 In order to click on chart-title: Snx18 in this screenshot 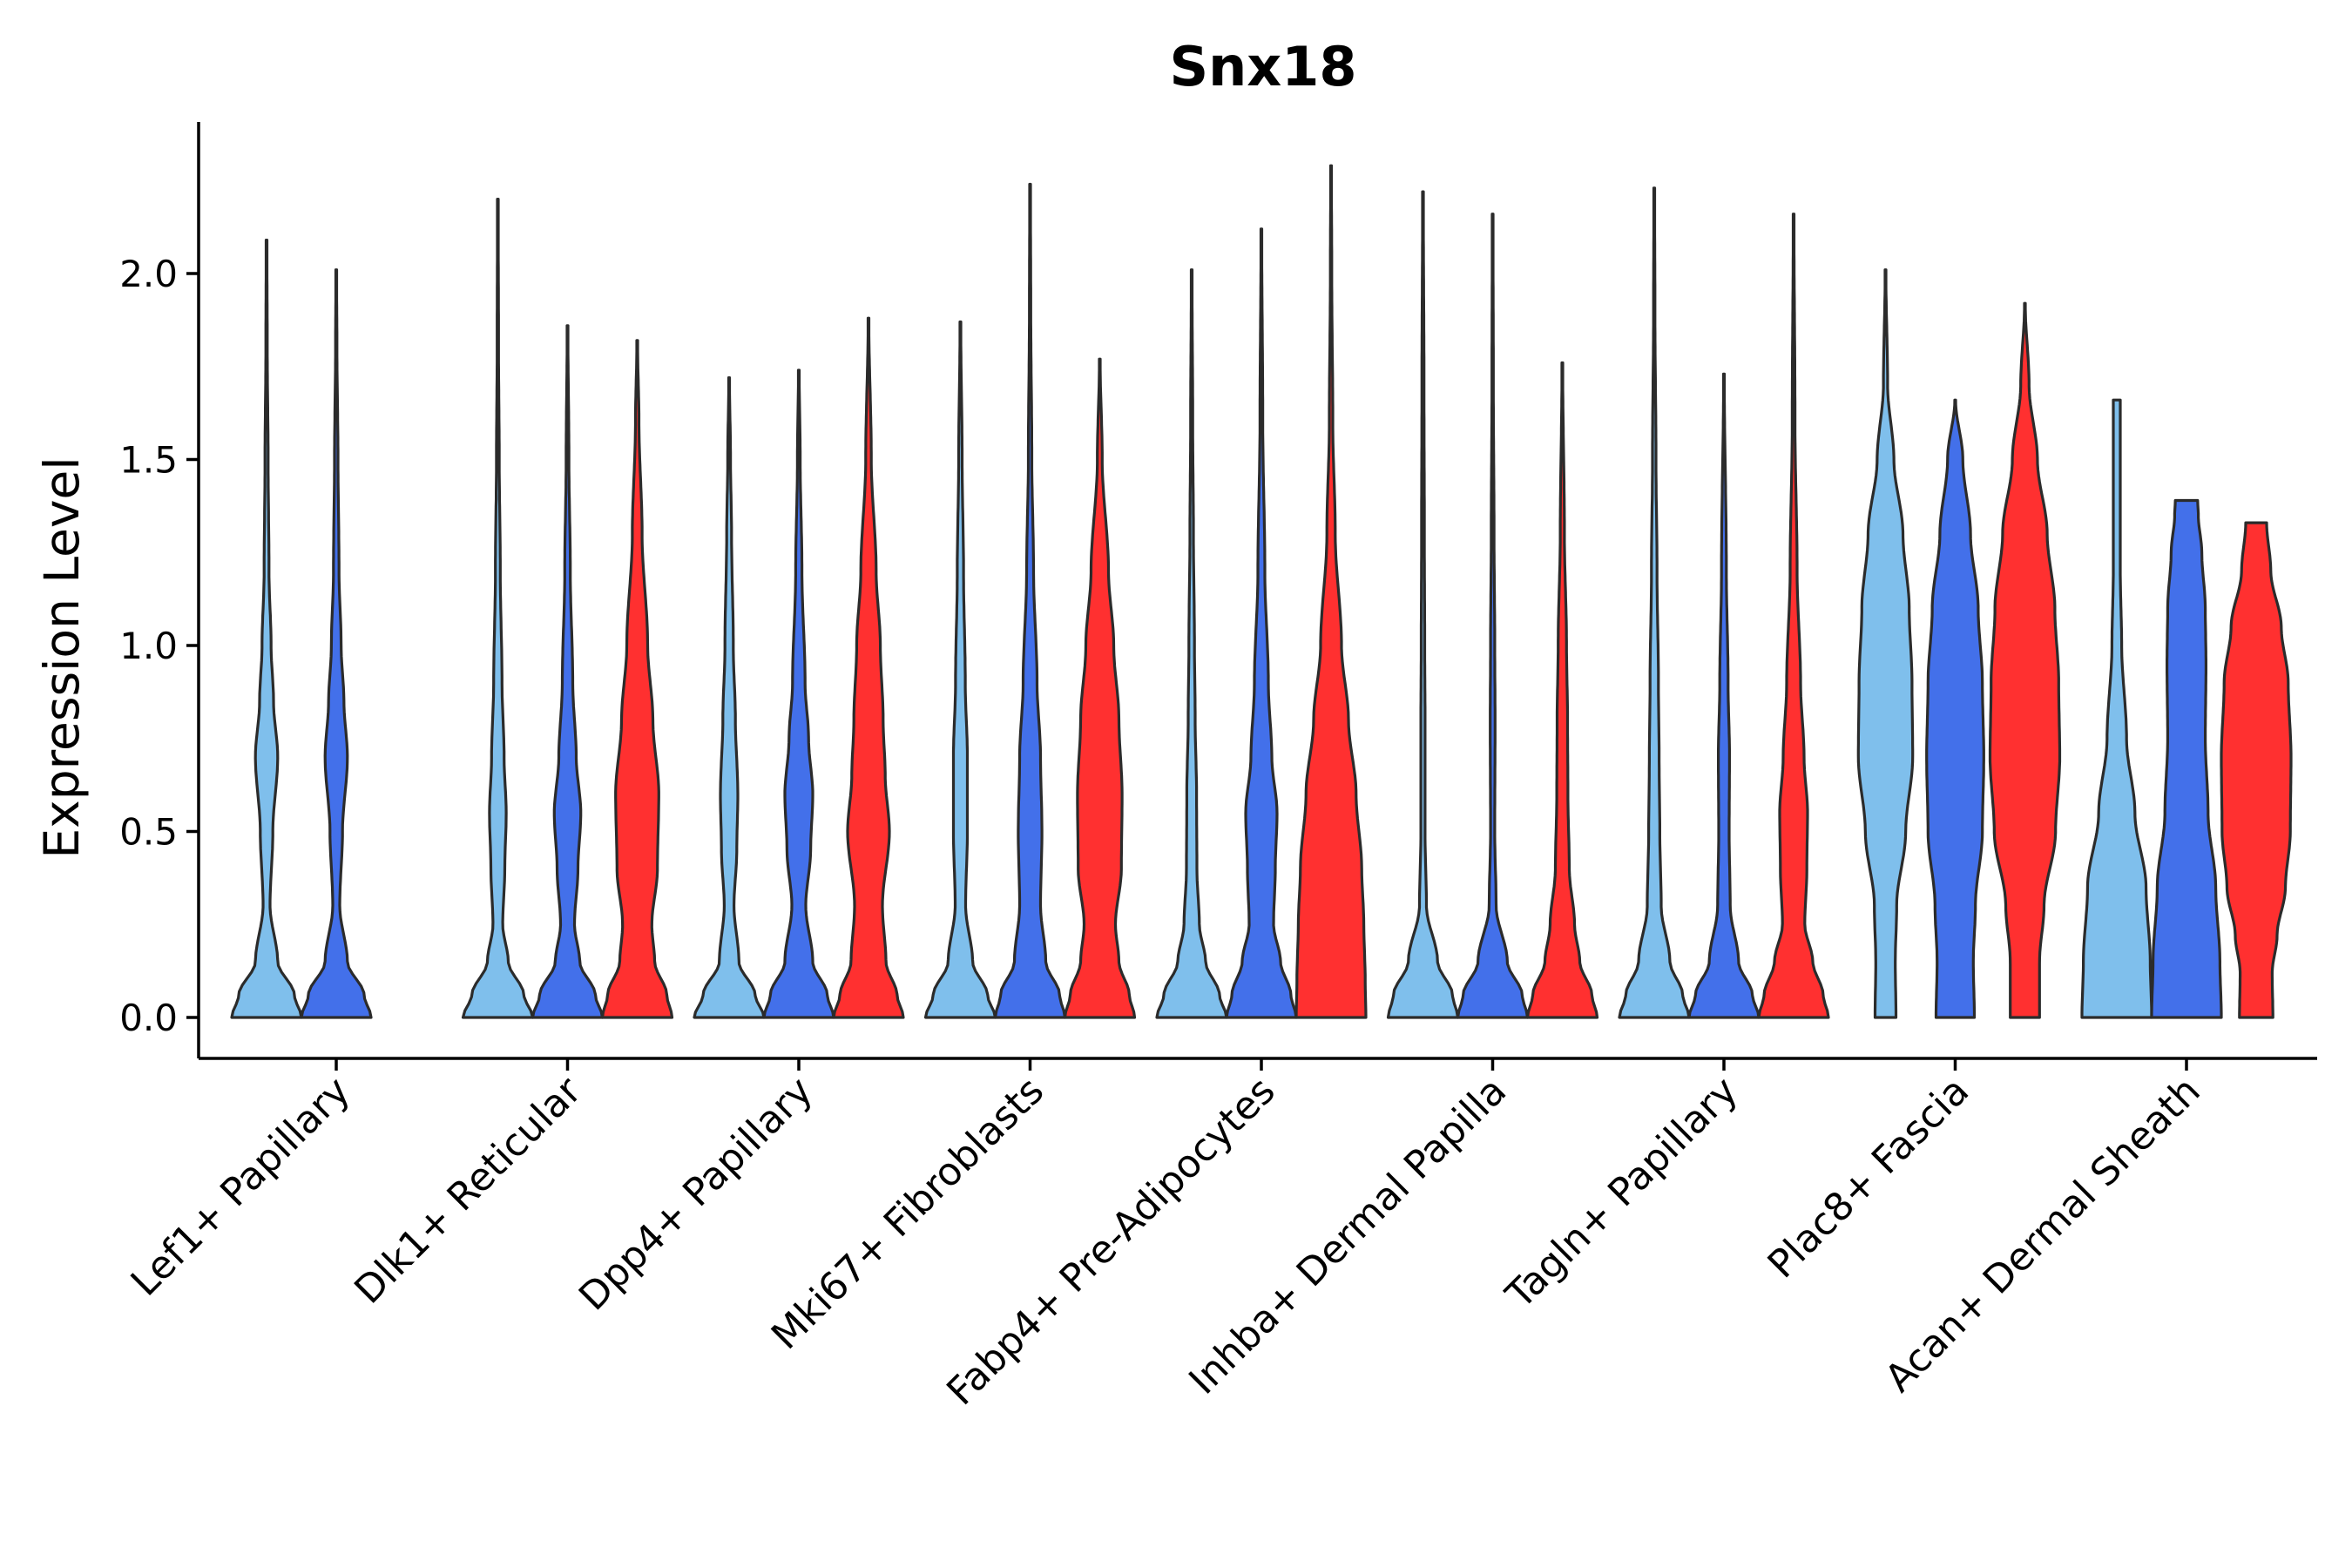, I will do `click(1262, 66)`.